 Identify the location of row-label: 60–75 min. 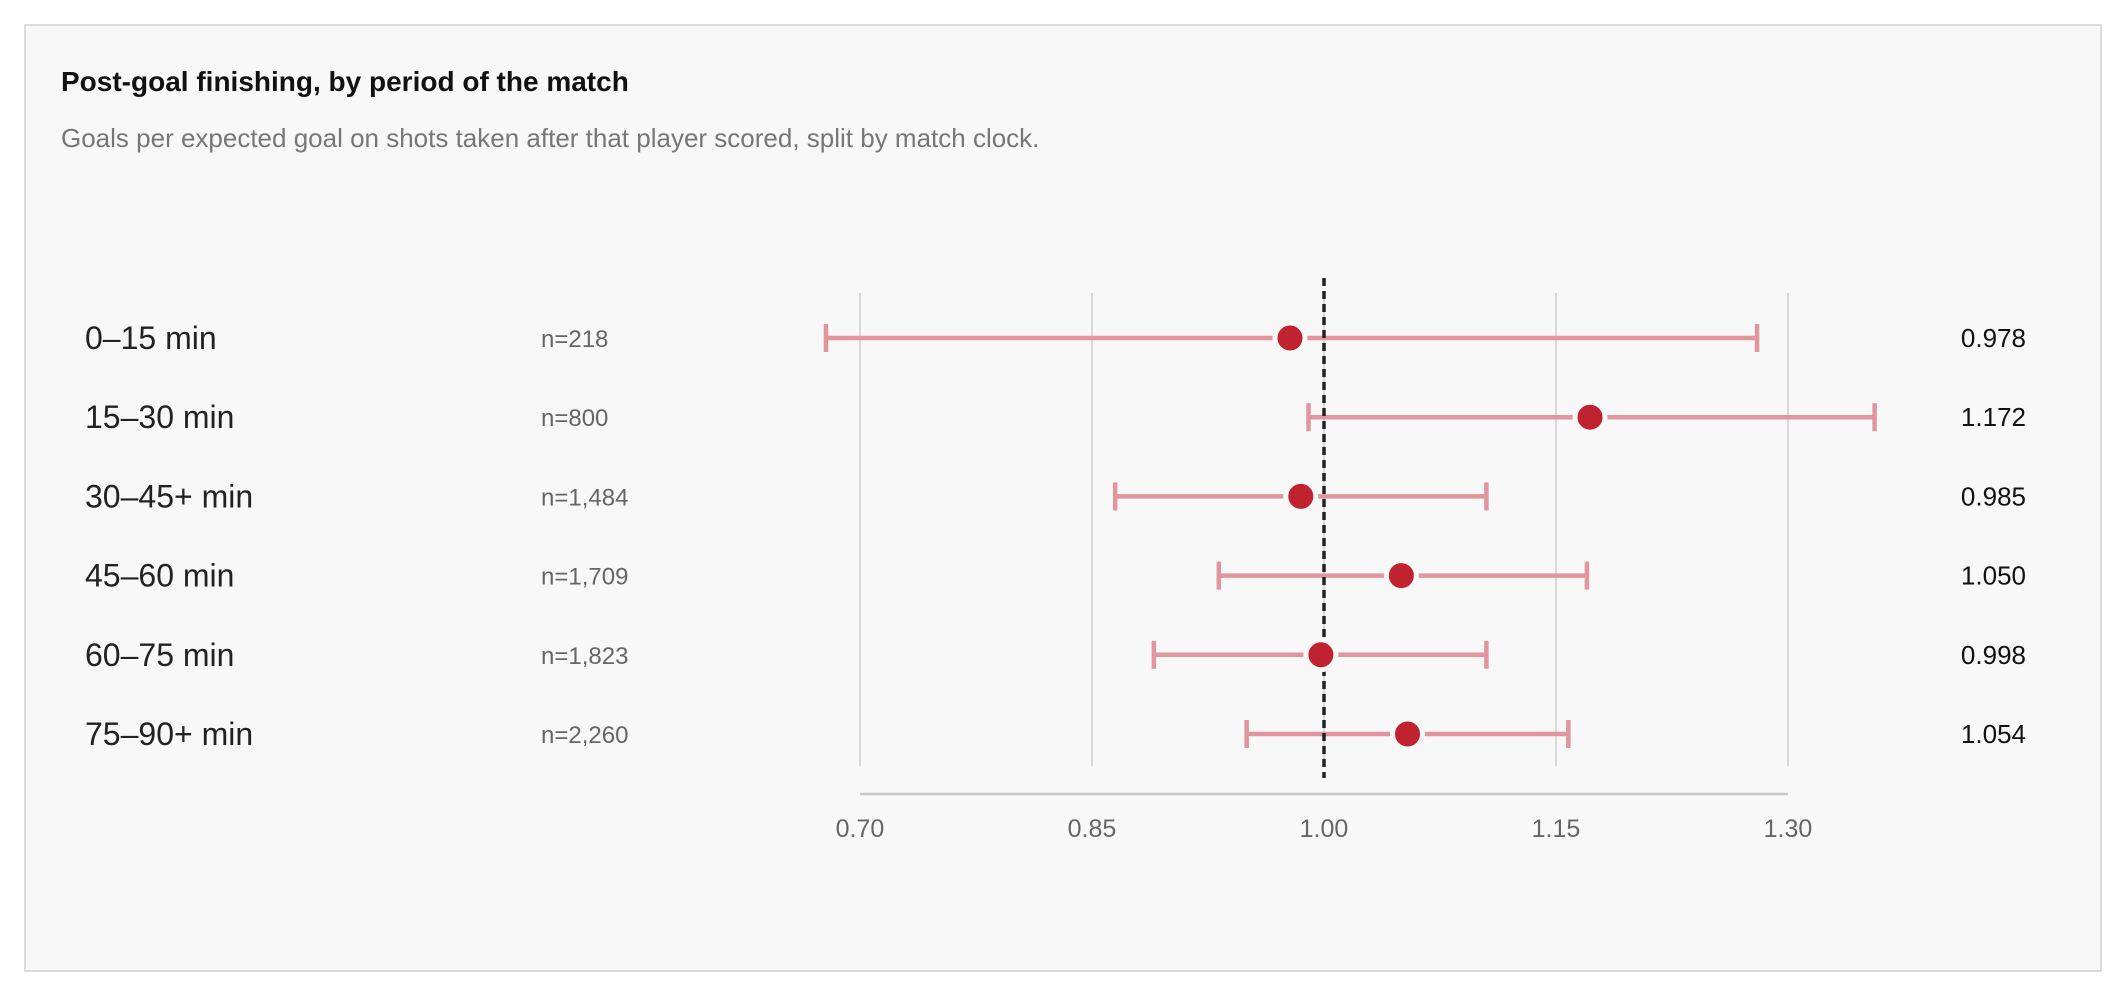
(159, 655).